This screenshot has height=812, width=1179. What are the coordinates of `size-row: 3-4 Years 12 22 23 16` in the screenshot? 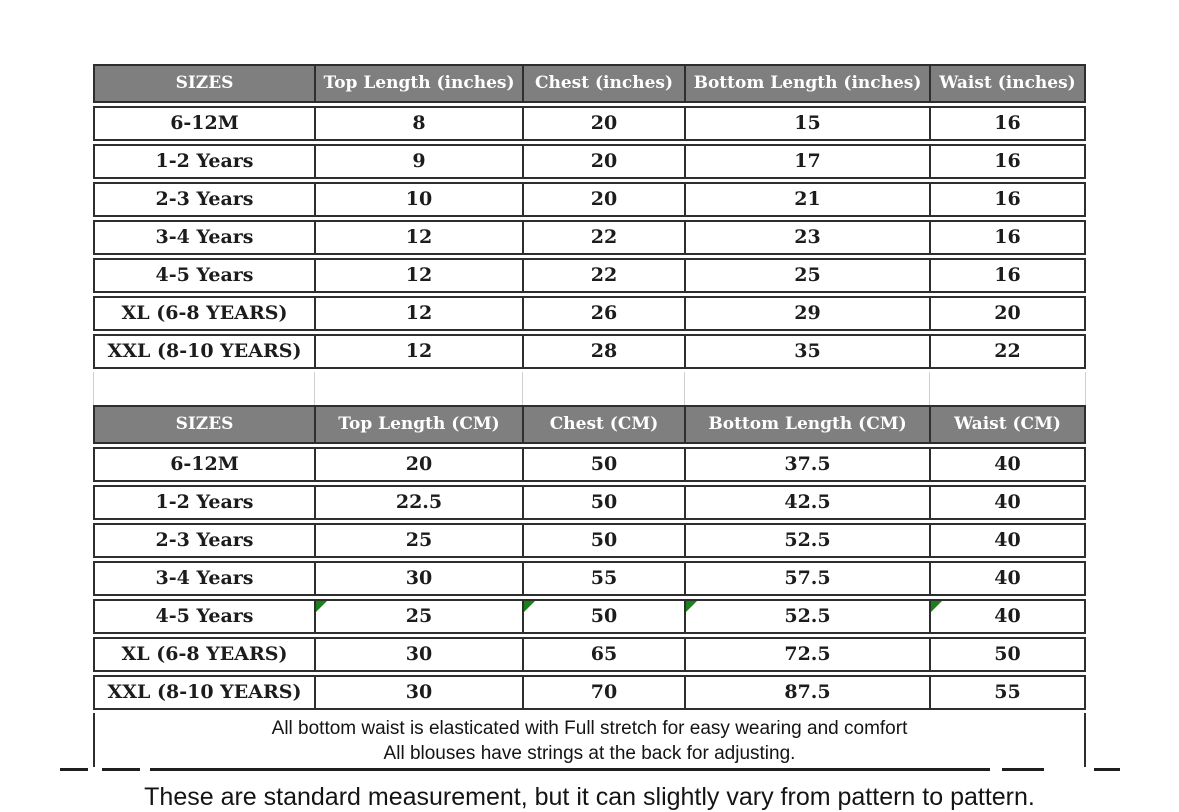 It's located at (589, 237).